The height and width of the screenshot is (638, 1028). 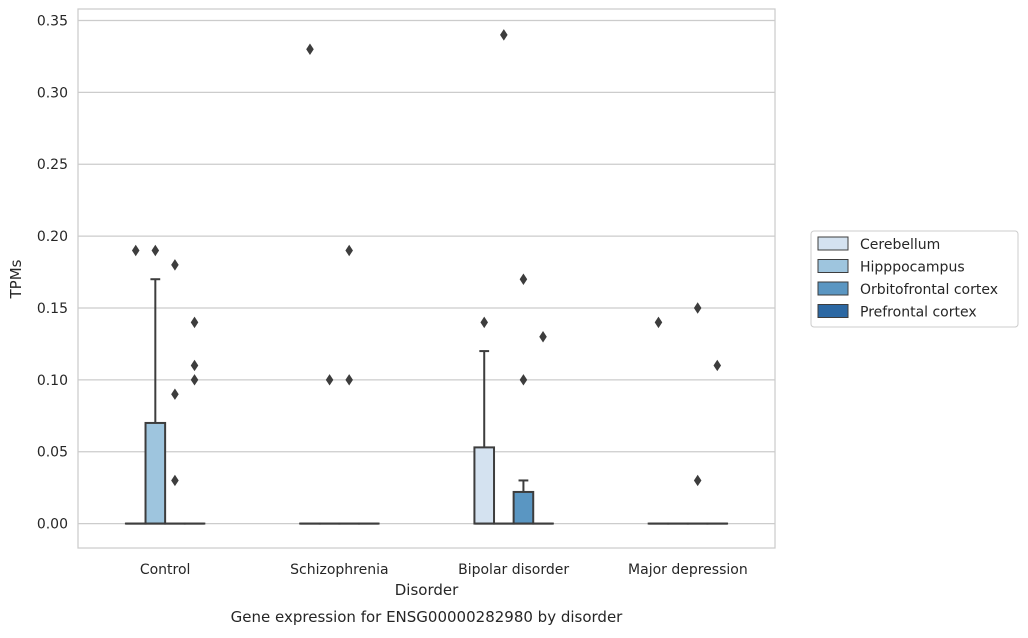 I want to click on y-tick-label: 0.00, so click(x=52, y=525).